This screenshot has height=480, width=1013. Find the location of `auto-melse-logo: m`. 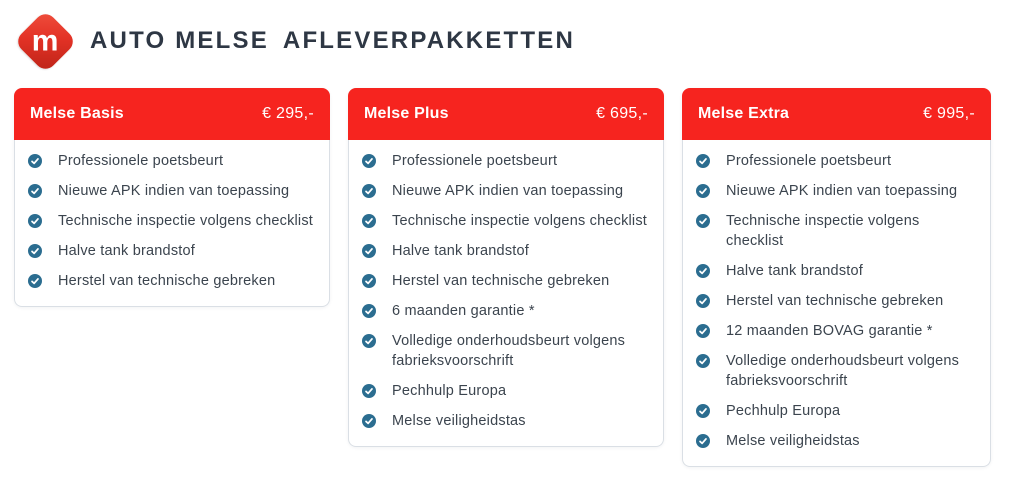

auto-melse-logo: m is located at coordinates (45, 41).